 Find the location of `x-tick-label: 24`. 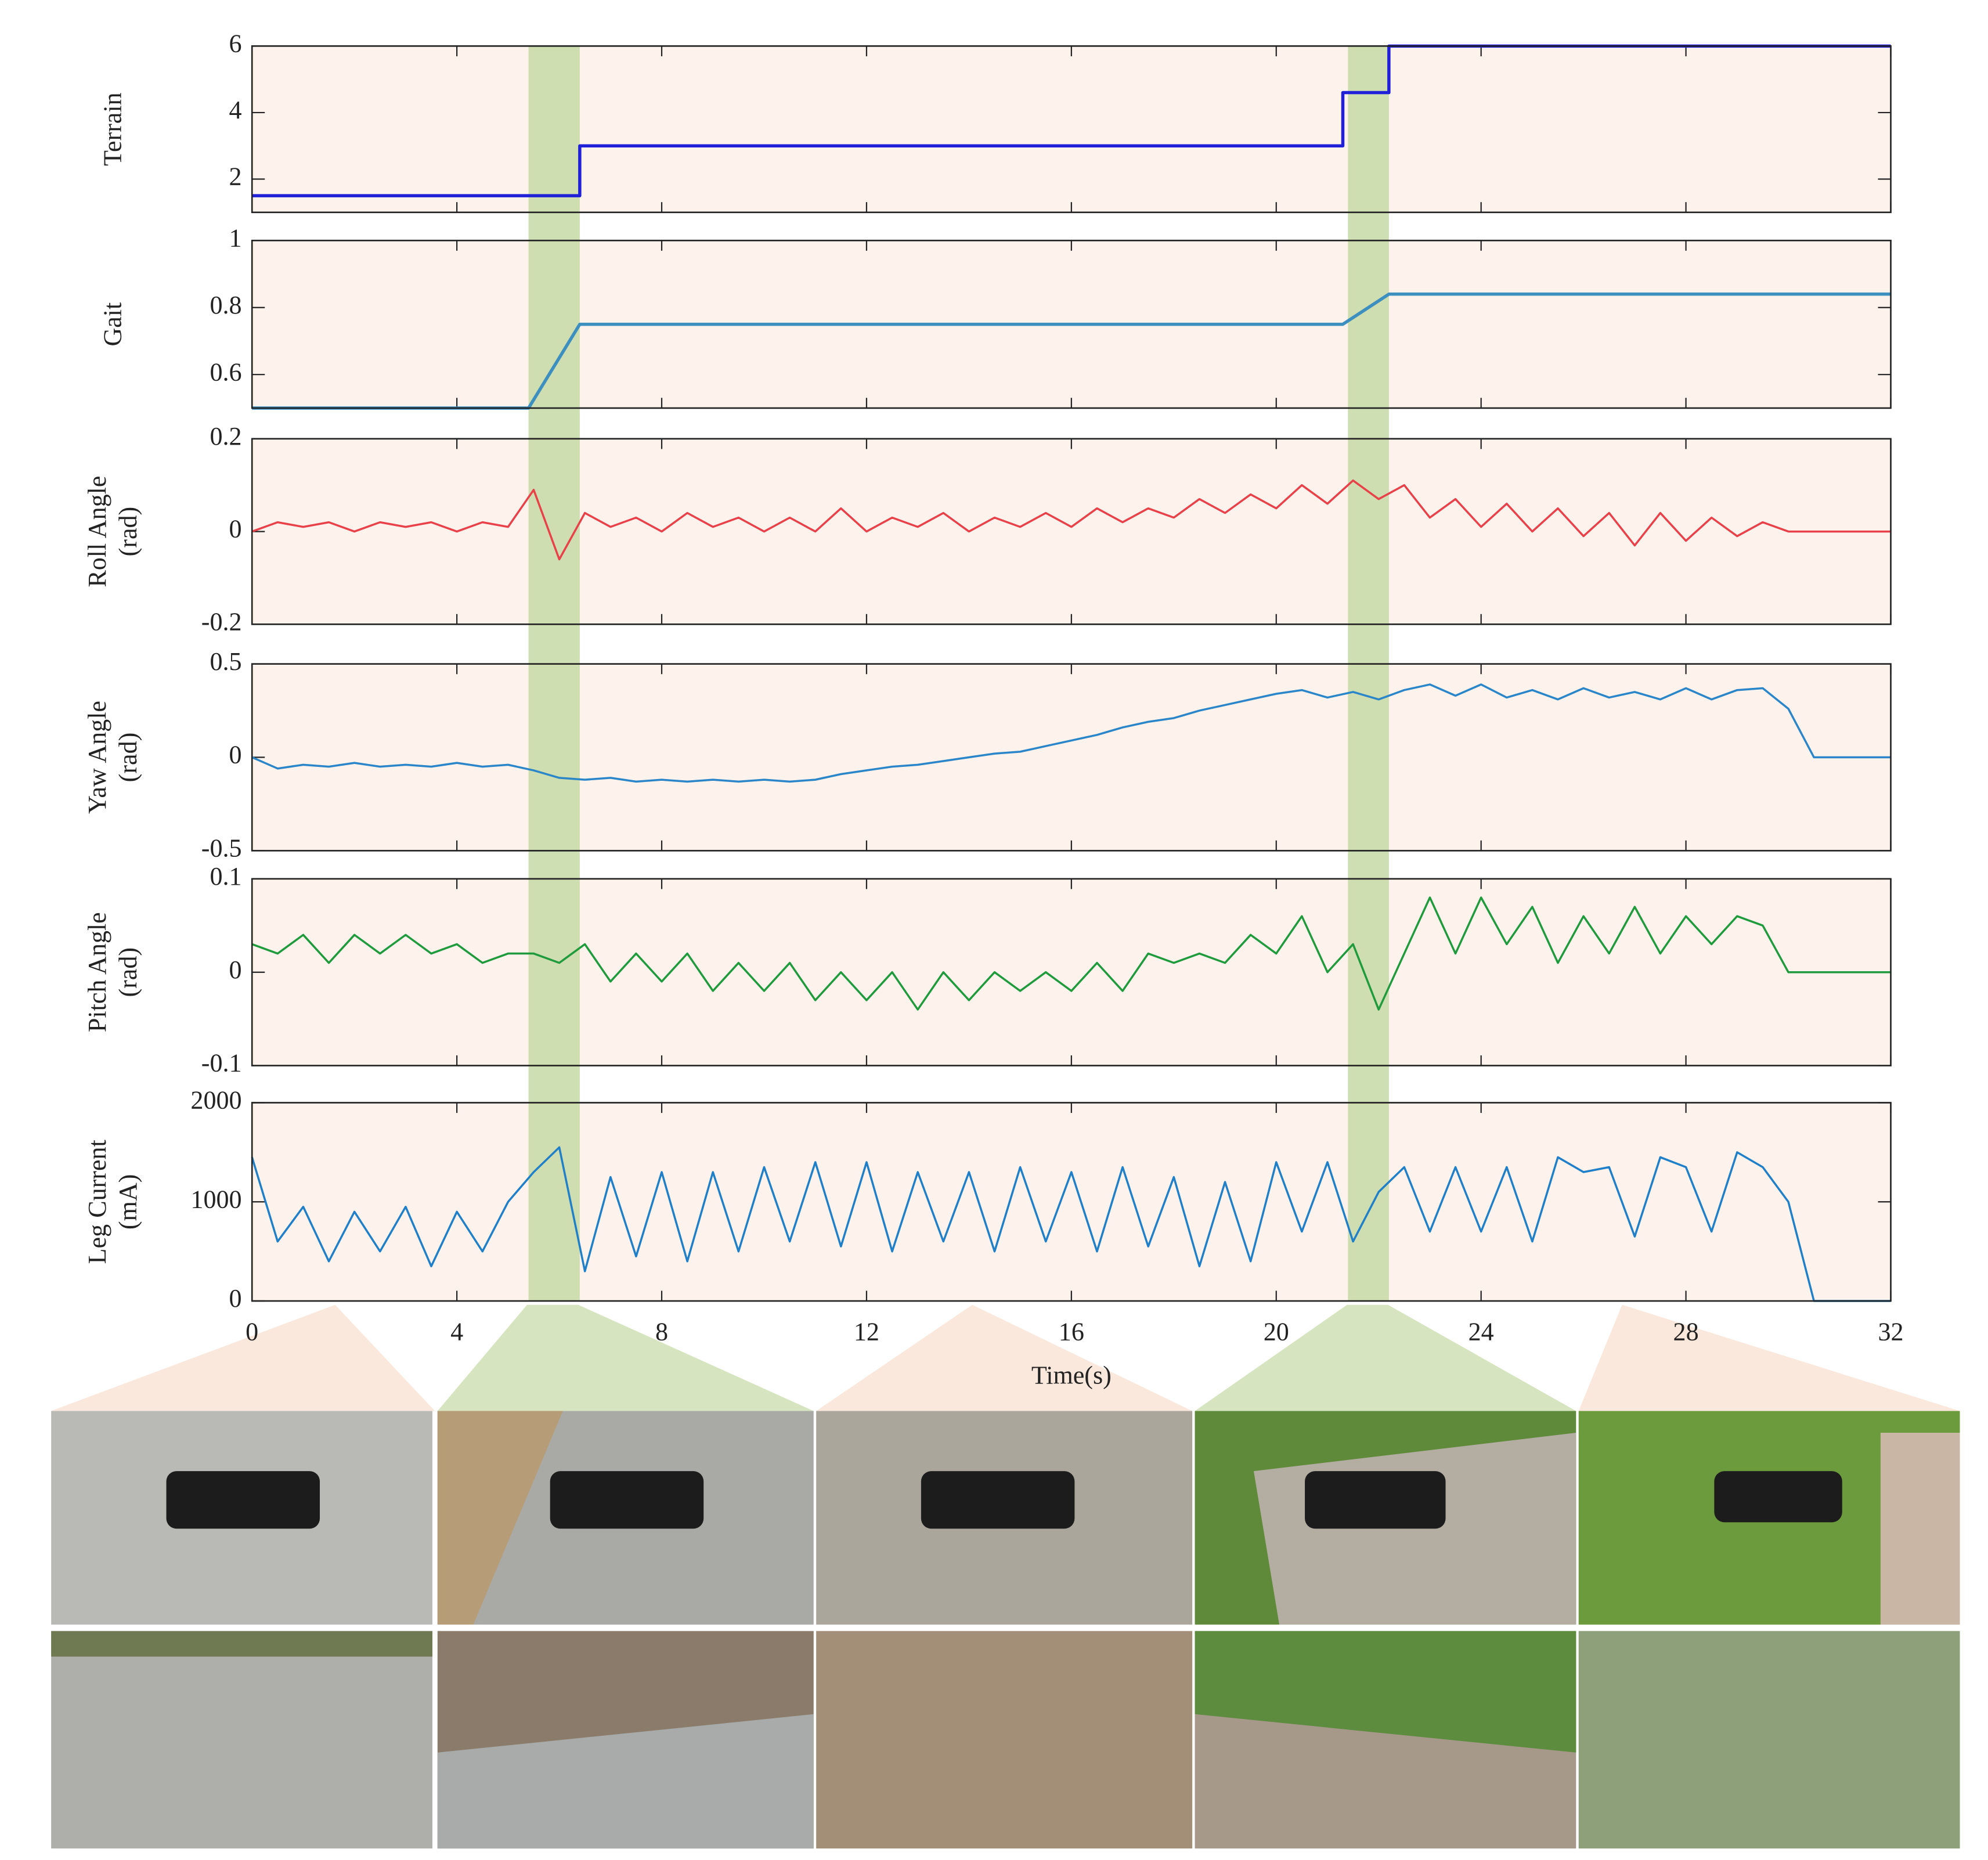

x-tick-label: 24 is located at coordinates (1482, 1331).